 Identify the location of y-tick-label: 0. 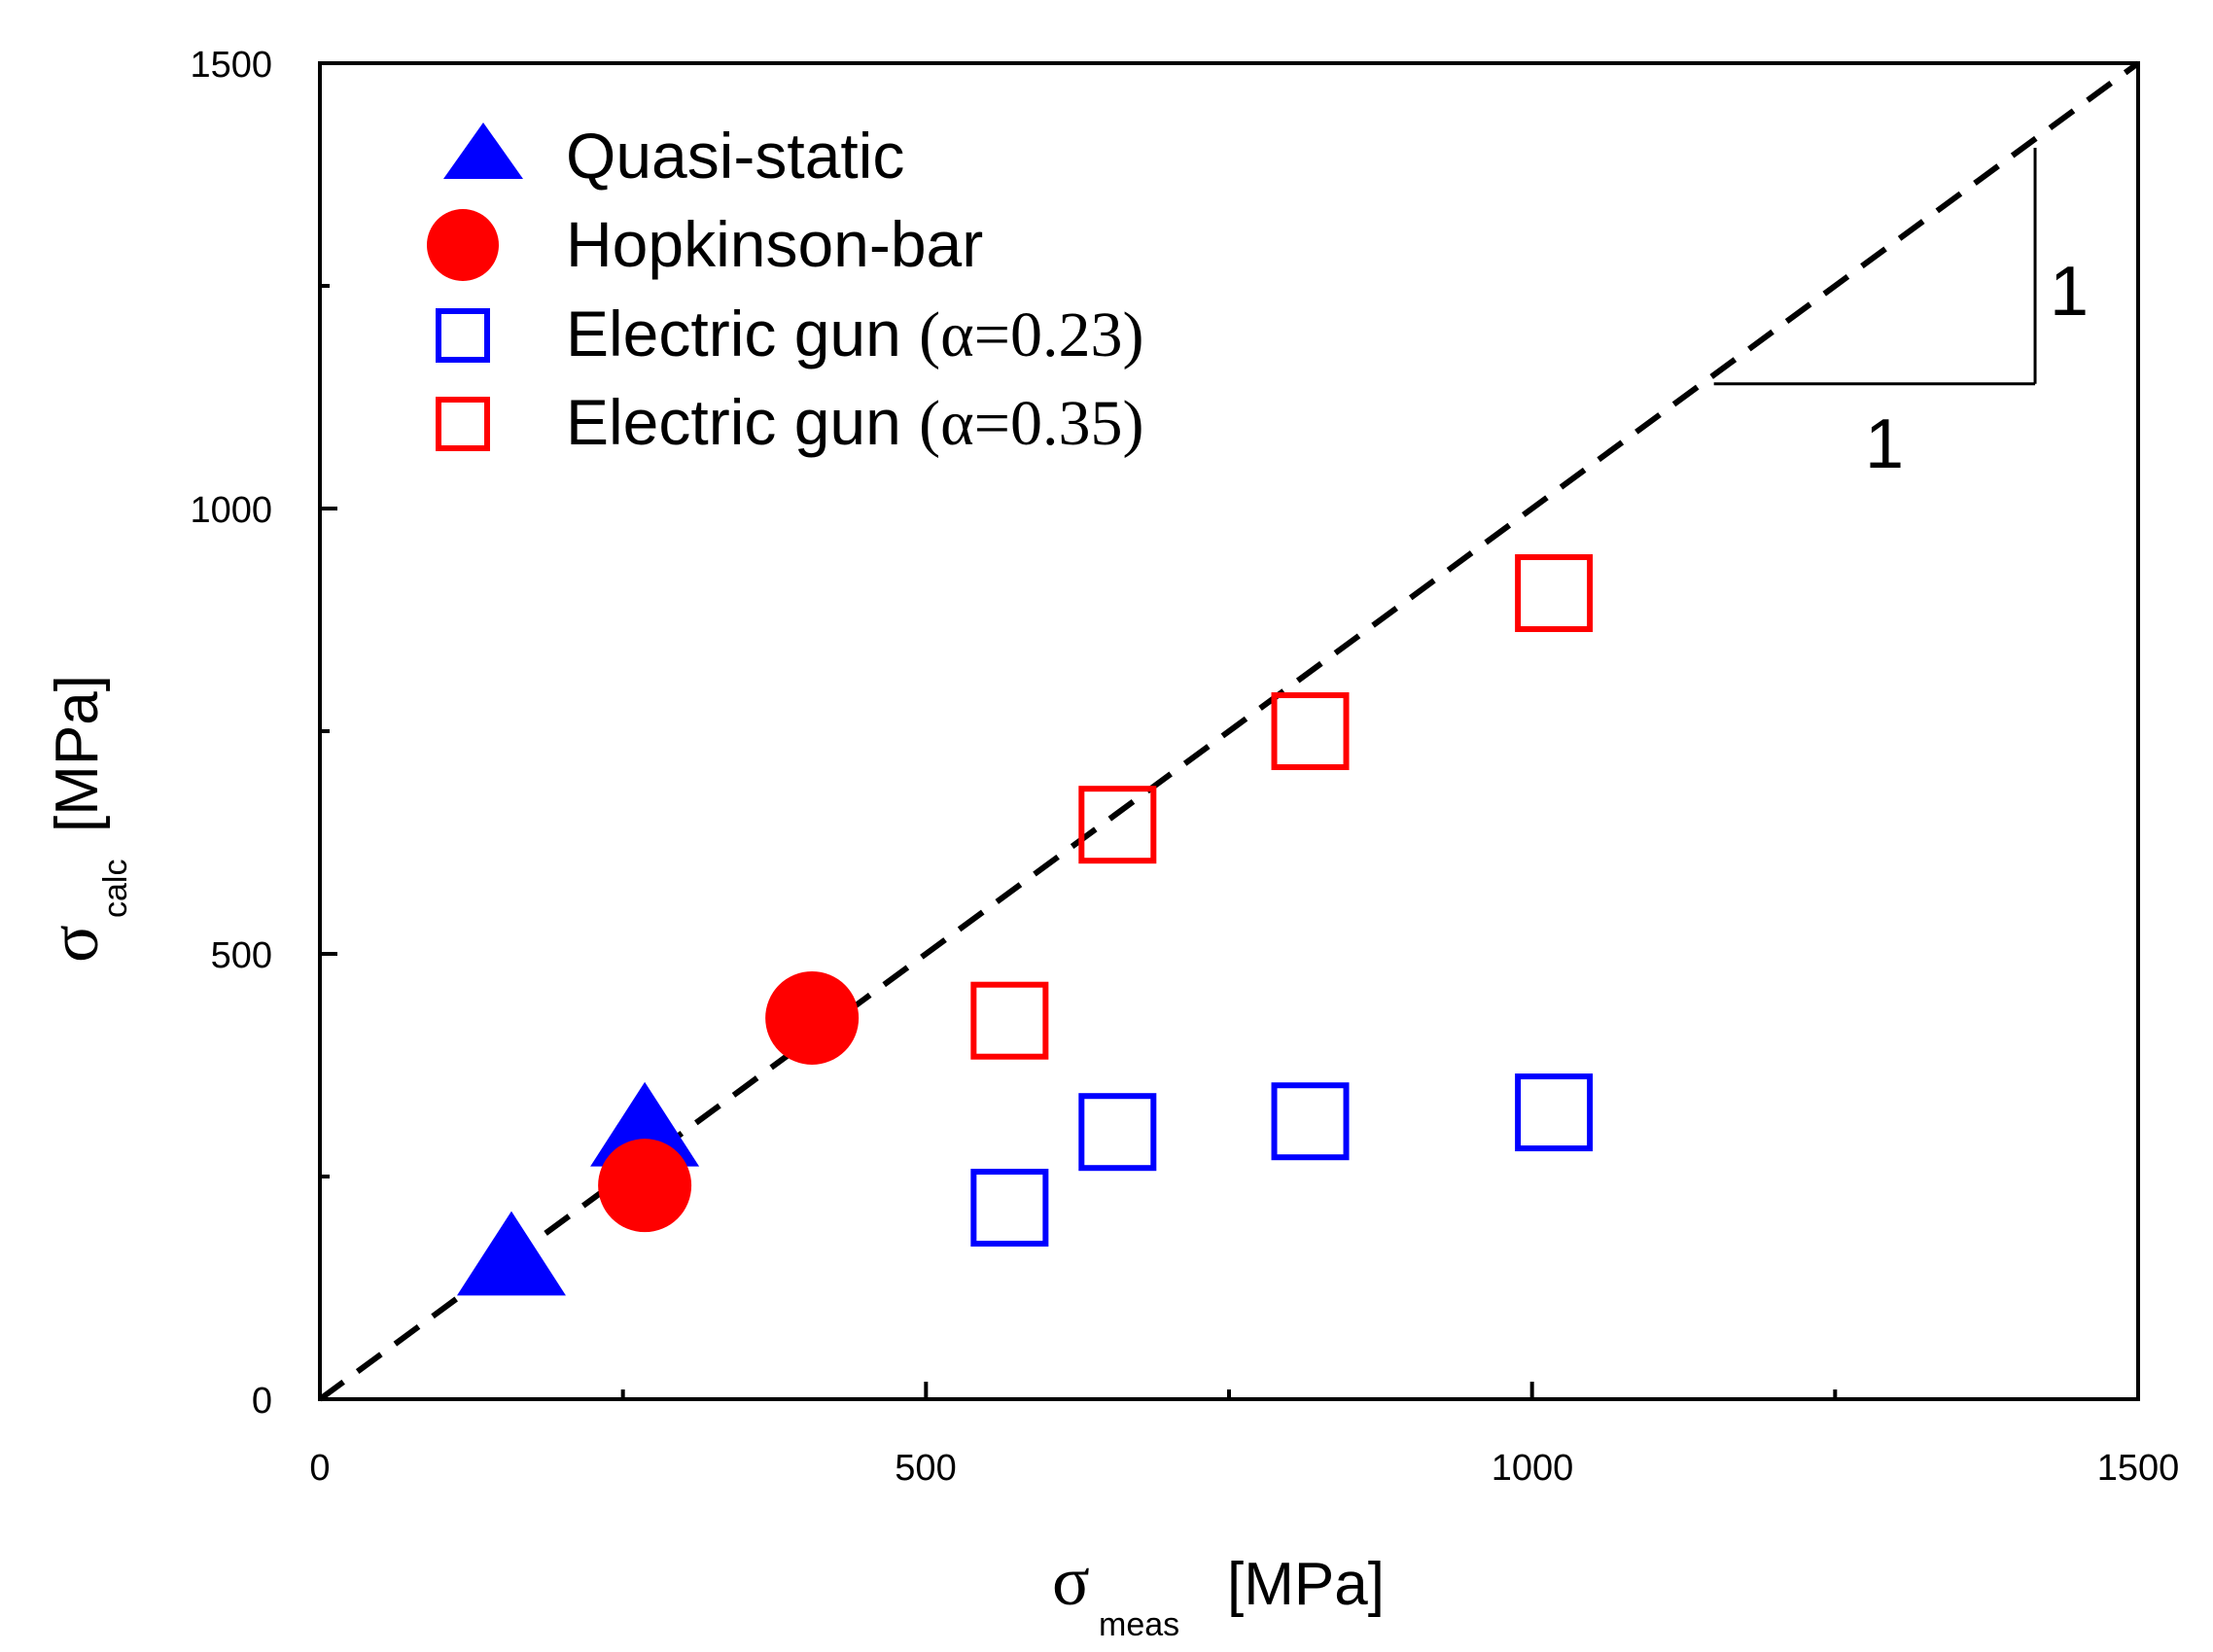
(262, 1401).